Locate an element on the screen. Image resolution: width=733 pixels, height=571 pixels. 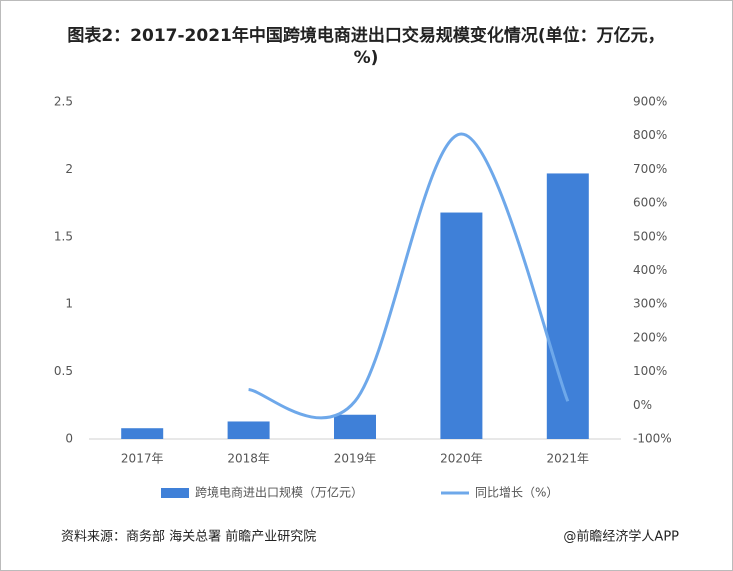
y2-tick-label: 500% is located at coordinates (650, 236).